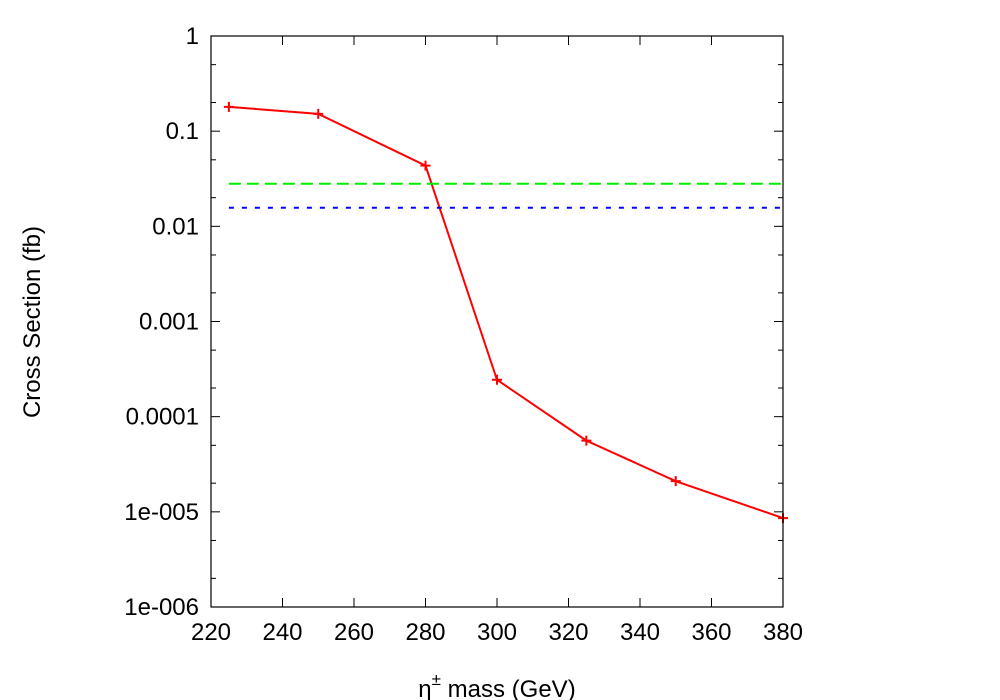 The height and width of the screenshot is (700, 1000). What do you see at coordinates (211, 632) in the screenshot?
I see `x-tick-label: 220` at bounding box center [211, 632].